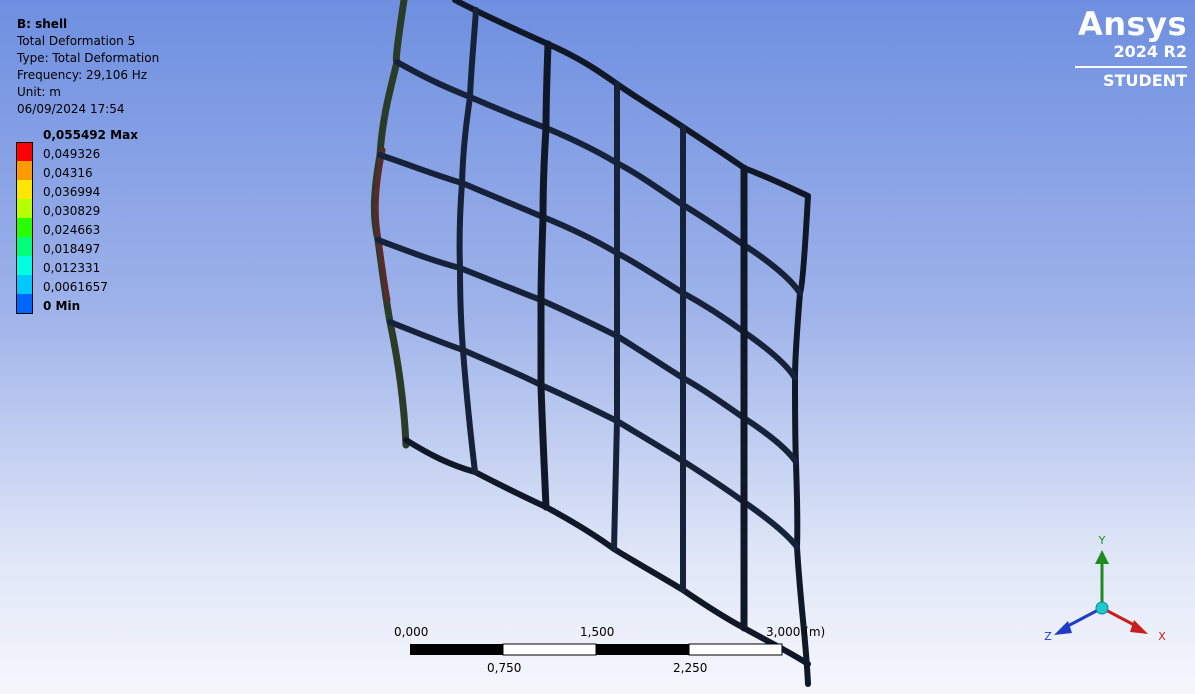 This screenshot has width=1195, height=694. Describe the element at coordinates (71, 109) in the screenshot. I see `result-timestamp: 06/09/2024 17:54` at that location.